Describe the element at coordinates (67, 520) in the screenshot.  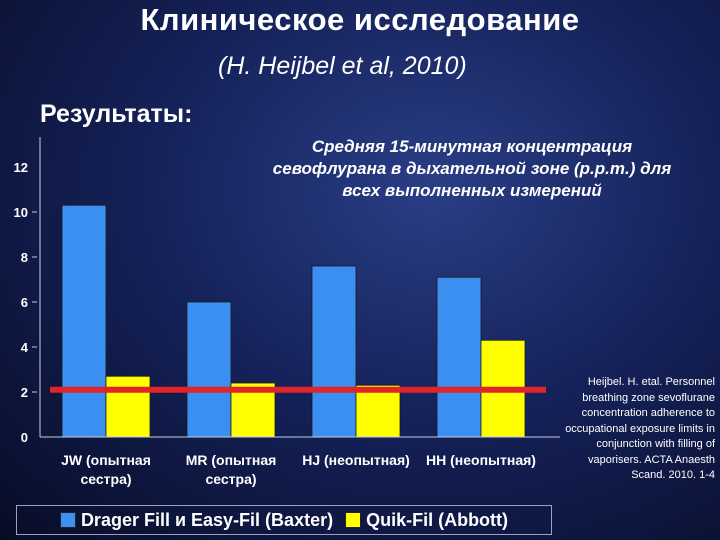
I see `legend-swatch-blue` at that location.